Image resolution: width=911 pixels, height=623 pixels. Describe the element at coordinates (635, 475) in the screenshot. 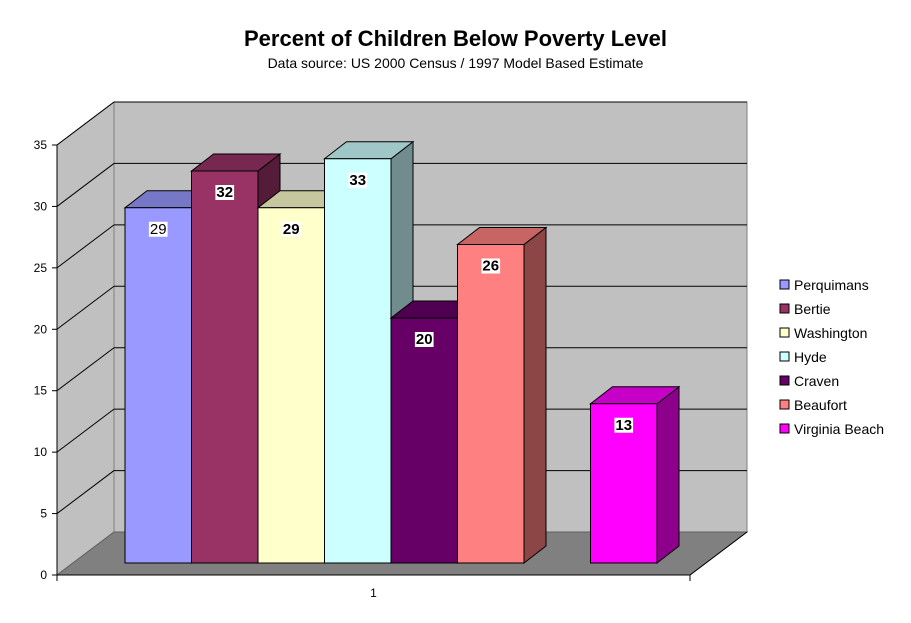

I see `bar-virginia-beach` at that location.